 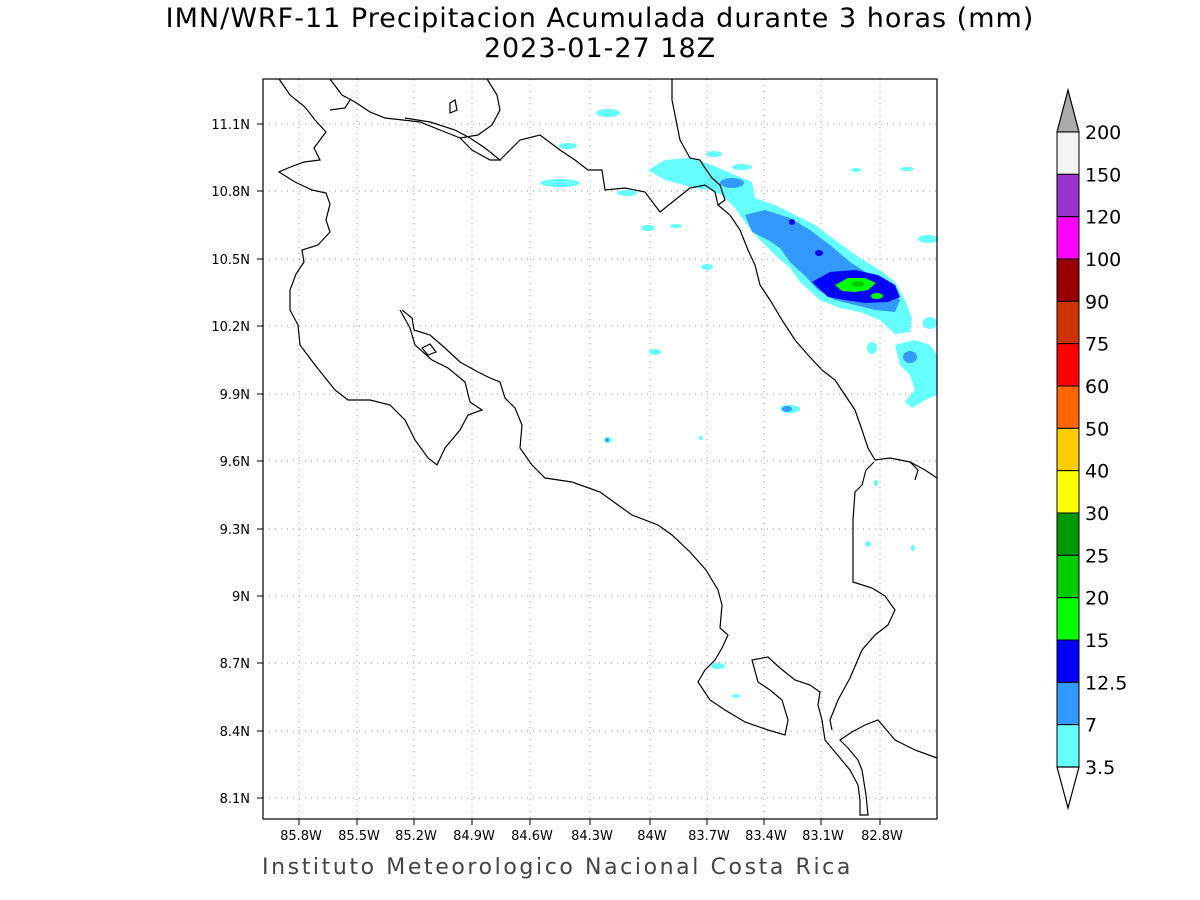 What do you see at coordinates (235, 799) in the screenshot?
I see `lat-tick-label: 8.1N` at bounding box center [235, 799].